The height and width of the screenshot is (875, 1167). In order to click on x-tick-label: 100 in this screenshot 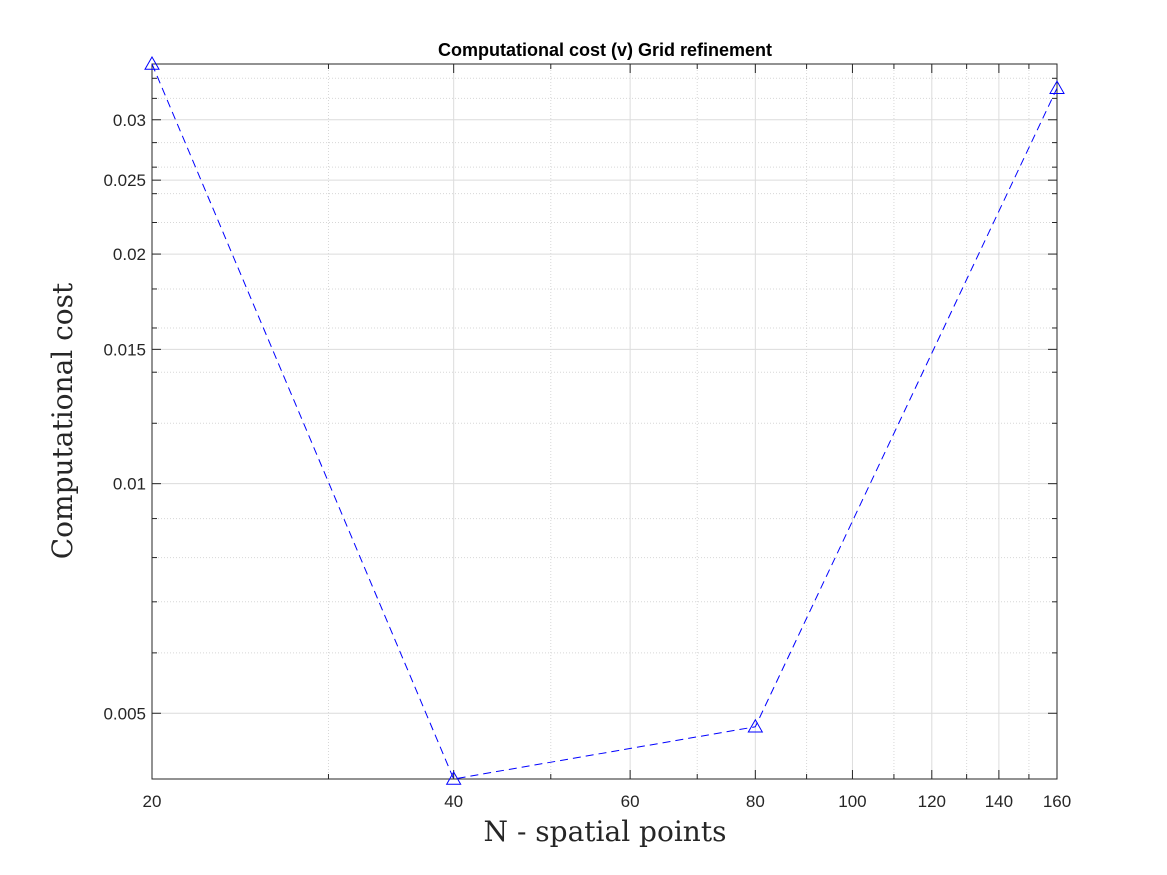, I will do `click(852, 801)`.